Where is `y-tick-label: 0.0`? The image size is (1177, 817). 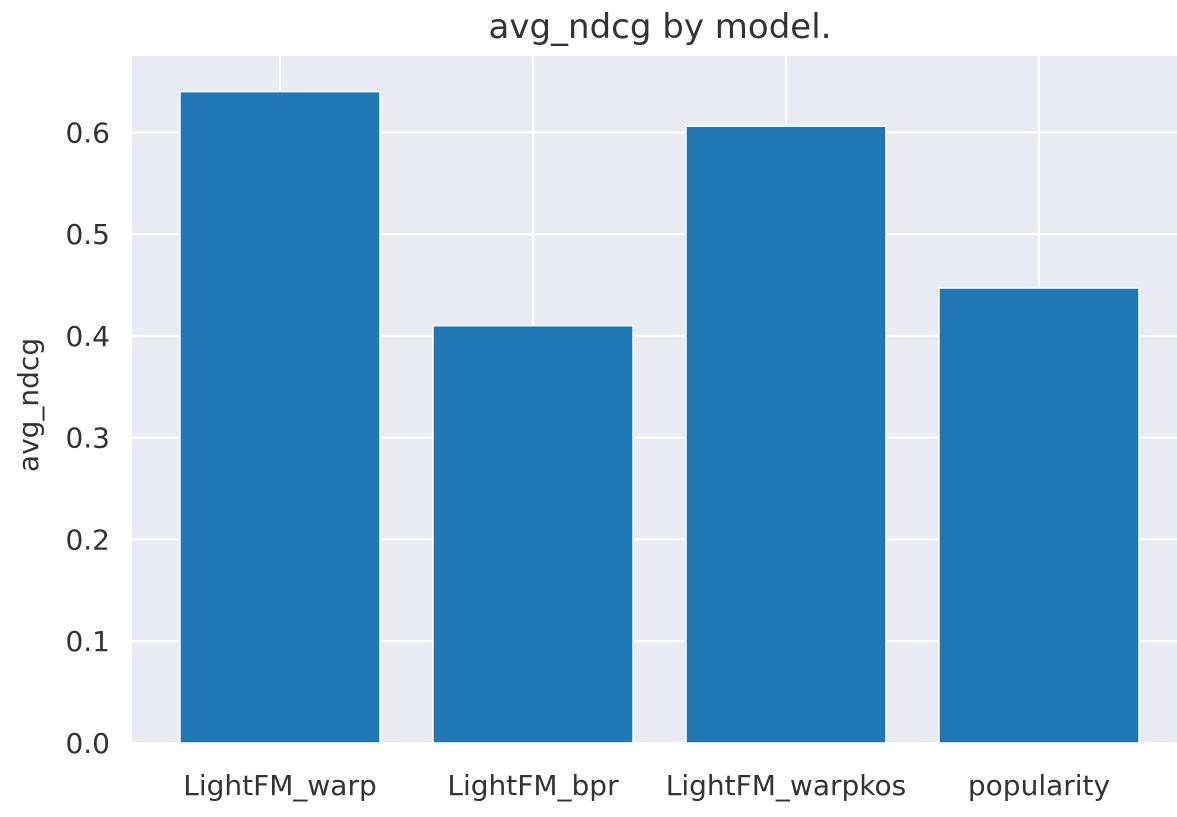
y-tick-label: 0.0 is located at coordinates (87, 743).